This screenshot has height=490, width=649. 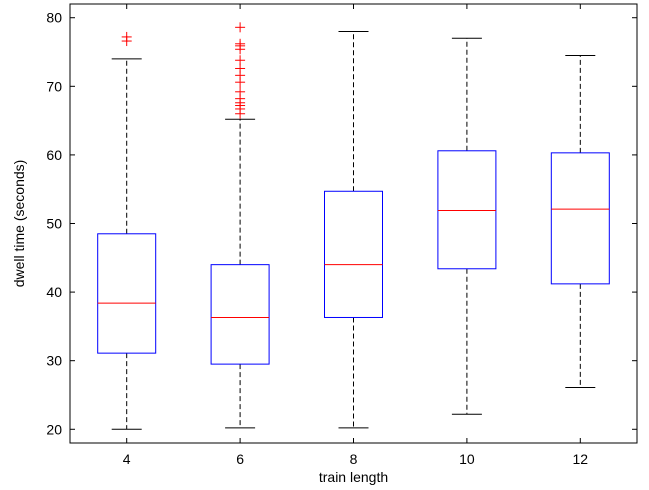 What do you see at coordinates (467, 459) in the screenshot?
I see `x-tick-label: 10` at bounding box center [467, 459].